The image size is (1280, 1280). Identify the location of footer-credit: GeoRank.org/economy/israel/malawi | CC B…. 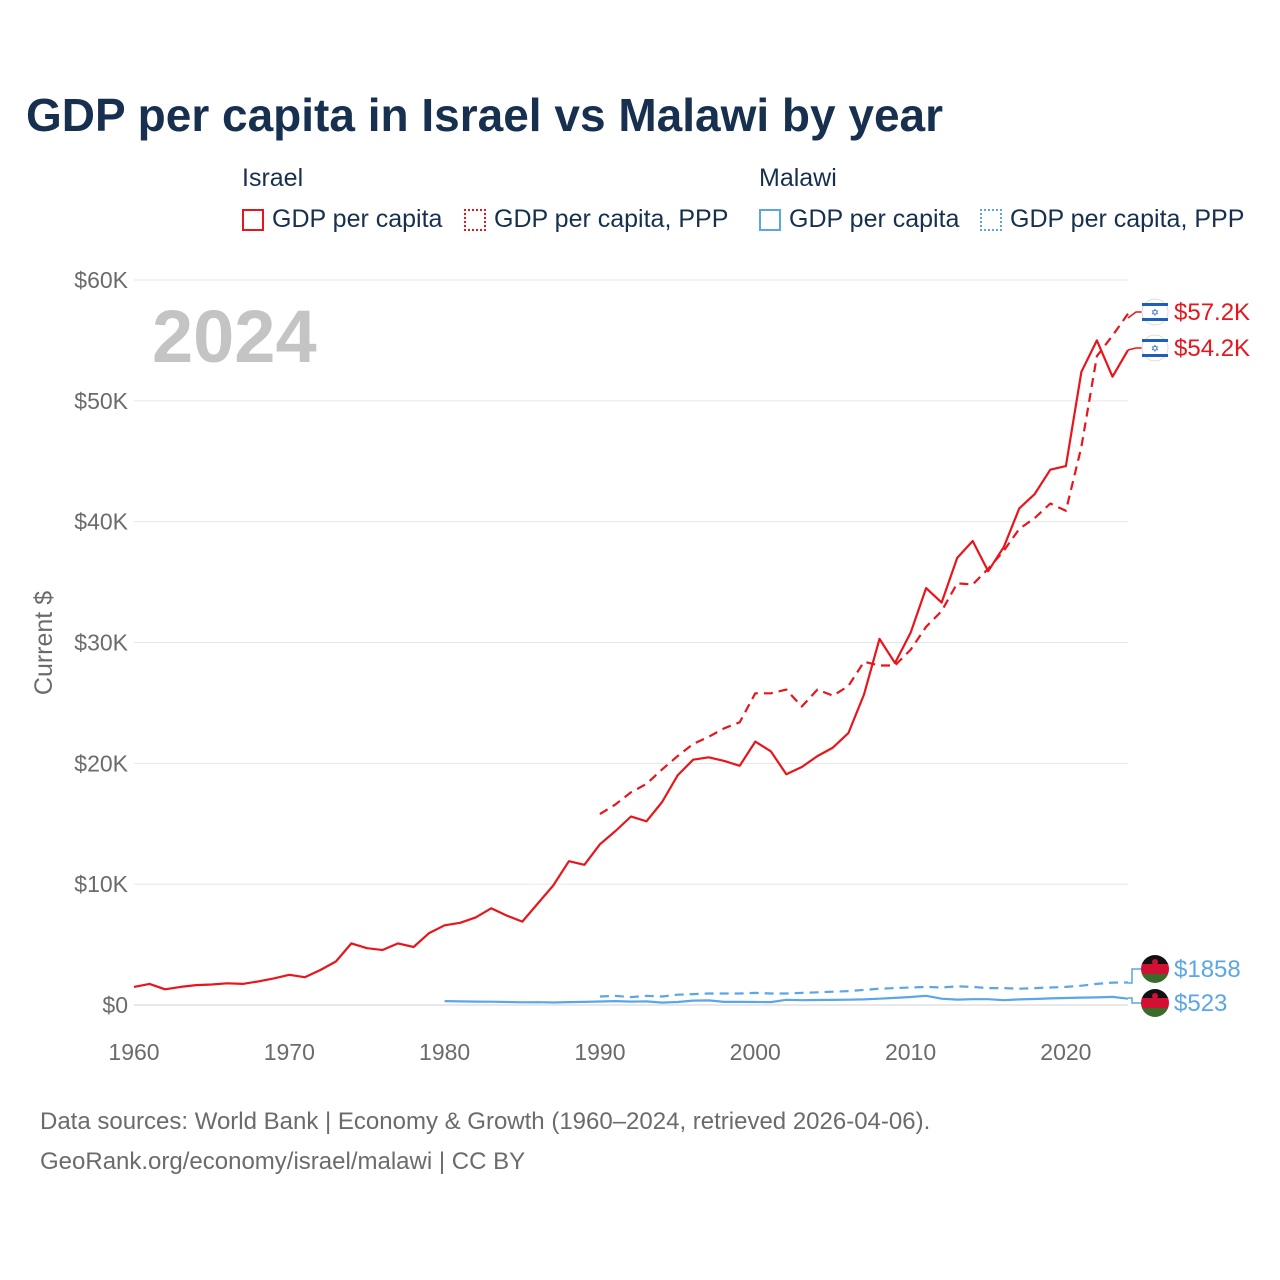
(283, 1161).